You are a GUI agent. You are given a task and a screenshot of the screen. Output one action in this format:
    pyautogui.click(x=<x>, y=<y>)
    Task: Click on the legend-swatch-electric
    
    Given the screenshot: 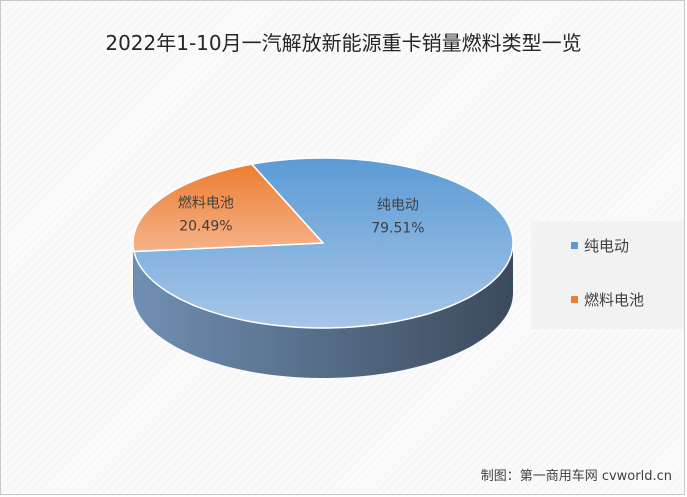 What is the action you would take?
    pyautogui.click(x=574, y=245)
    